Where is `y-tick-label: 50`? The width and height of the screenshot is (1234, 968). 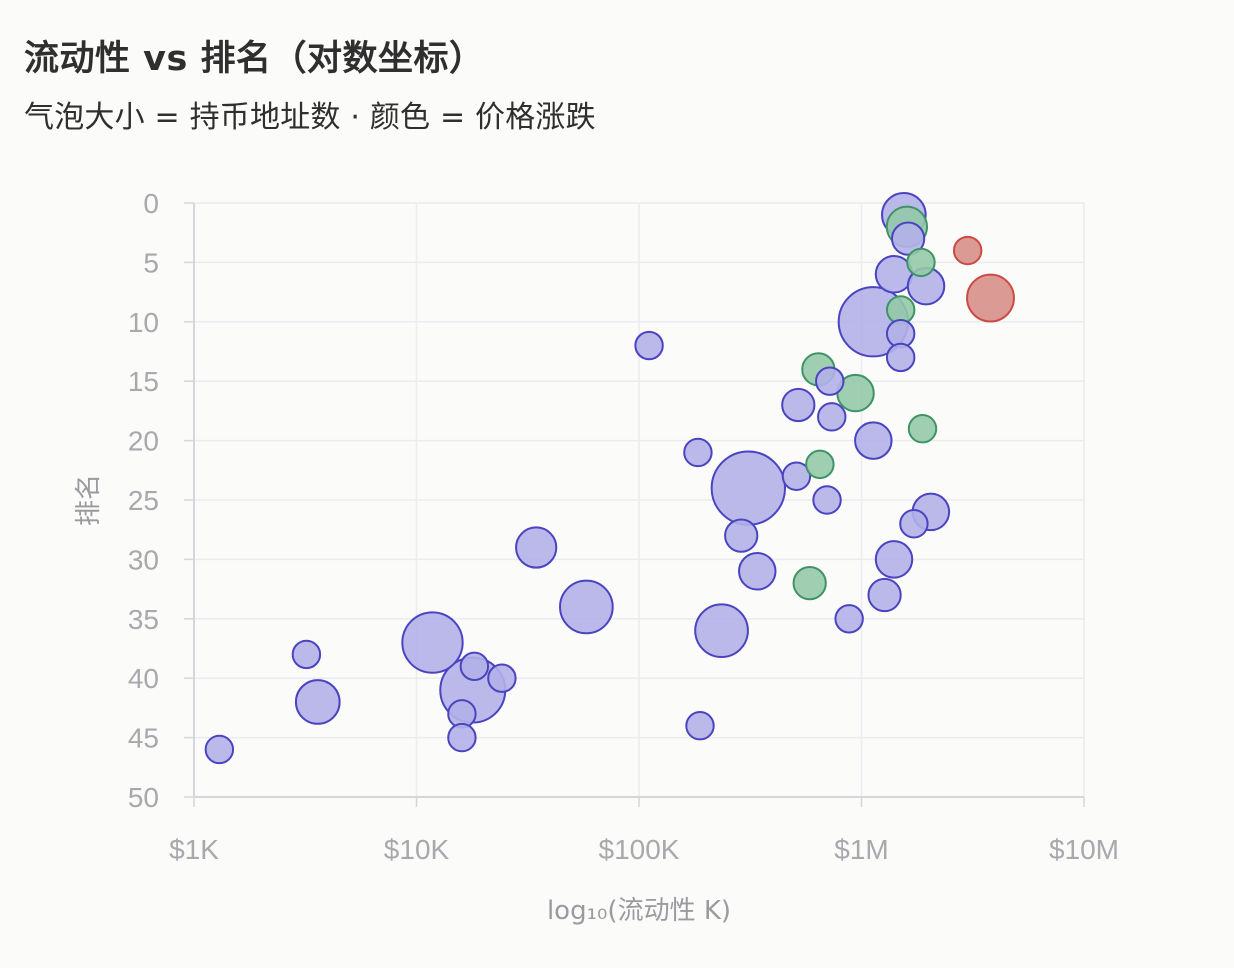 y-tick-label: 50 is located at coordinates (143, 797).